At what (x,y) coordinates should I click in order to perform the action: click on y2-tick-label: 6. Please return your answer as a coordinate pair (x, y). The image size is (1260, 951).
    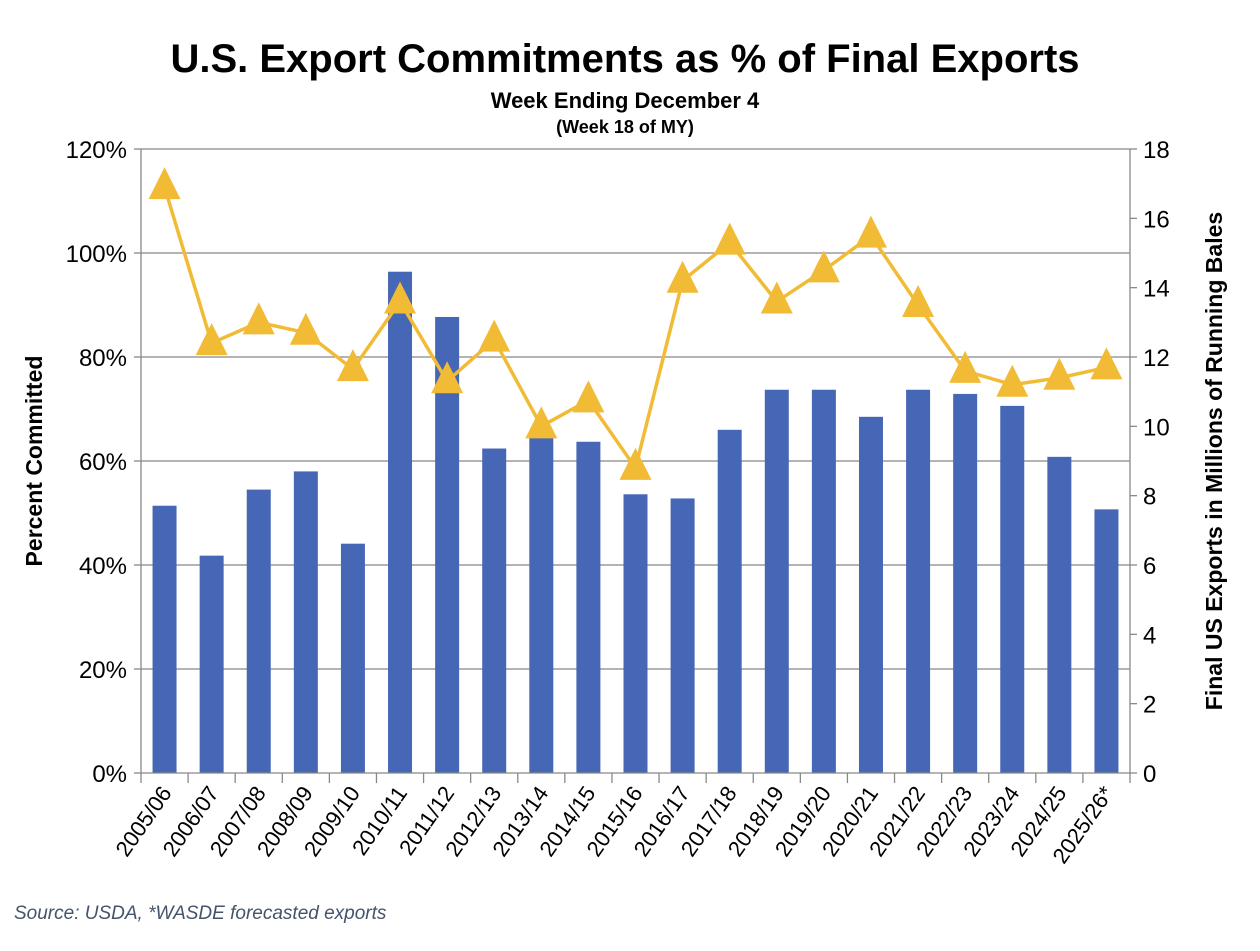
    Looking at the image, I should click on (1149, 566).